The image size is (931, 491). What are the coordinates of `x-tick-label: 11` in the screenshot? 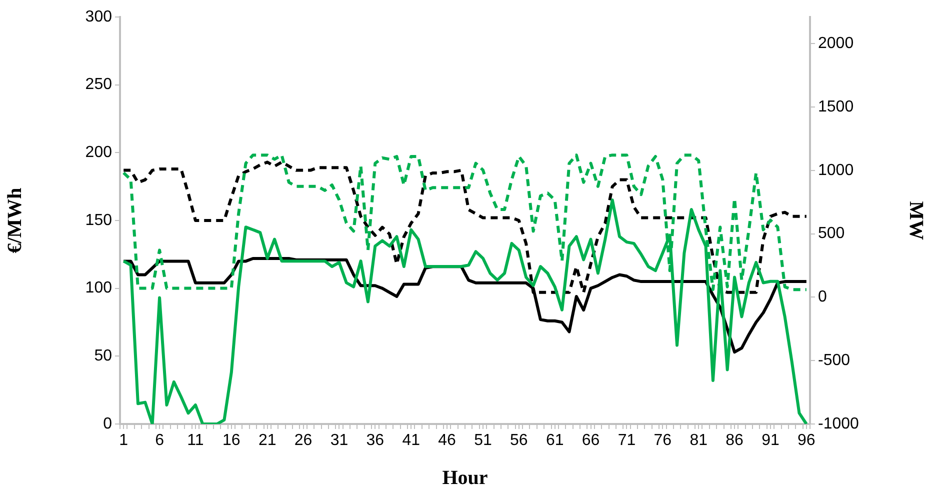 It's located at (195, 441).